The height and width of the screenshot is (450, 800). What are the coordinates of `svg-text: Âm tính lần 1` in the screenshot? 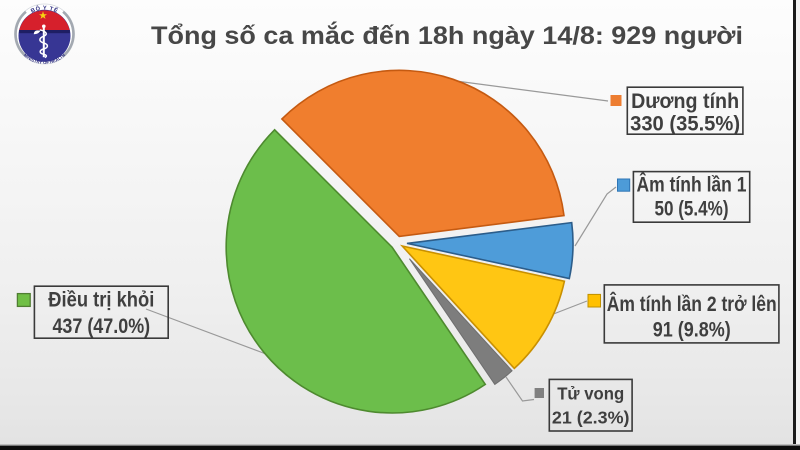 It's located at (692, 184).